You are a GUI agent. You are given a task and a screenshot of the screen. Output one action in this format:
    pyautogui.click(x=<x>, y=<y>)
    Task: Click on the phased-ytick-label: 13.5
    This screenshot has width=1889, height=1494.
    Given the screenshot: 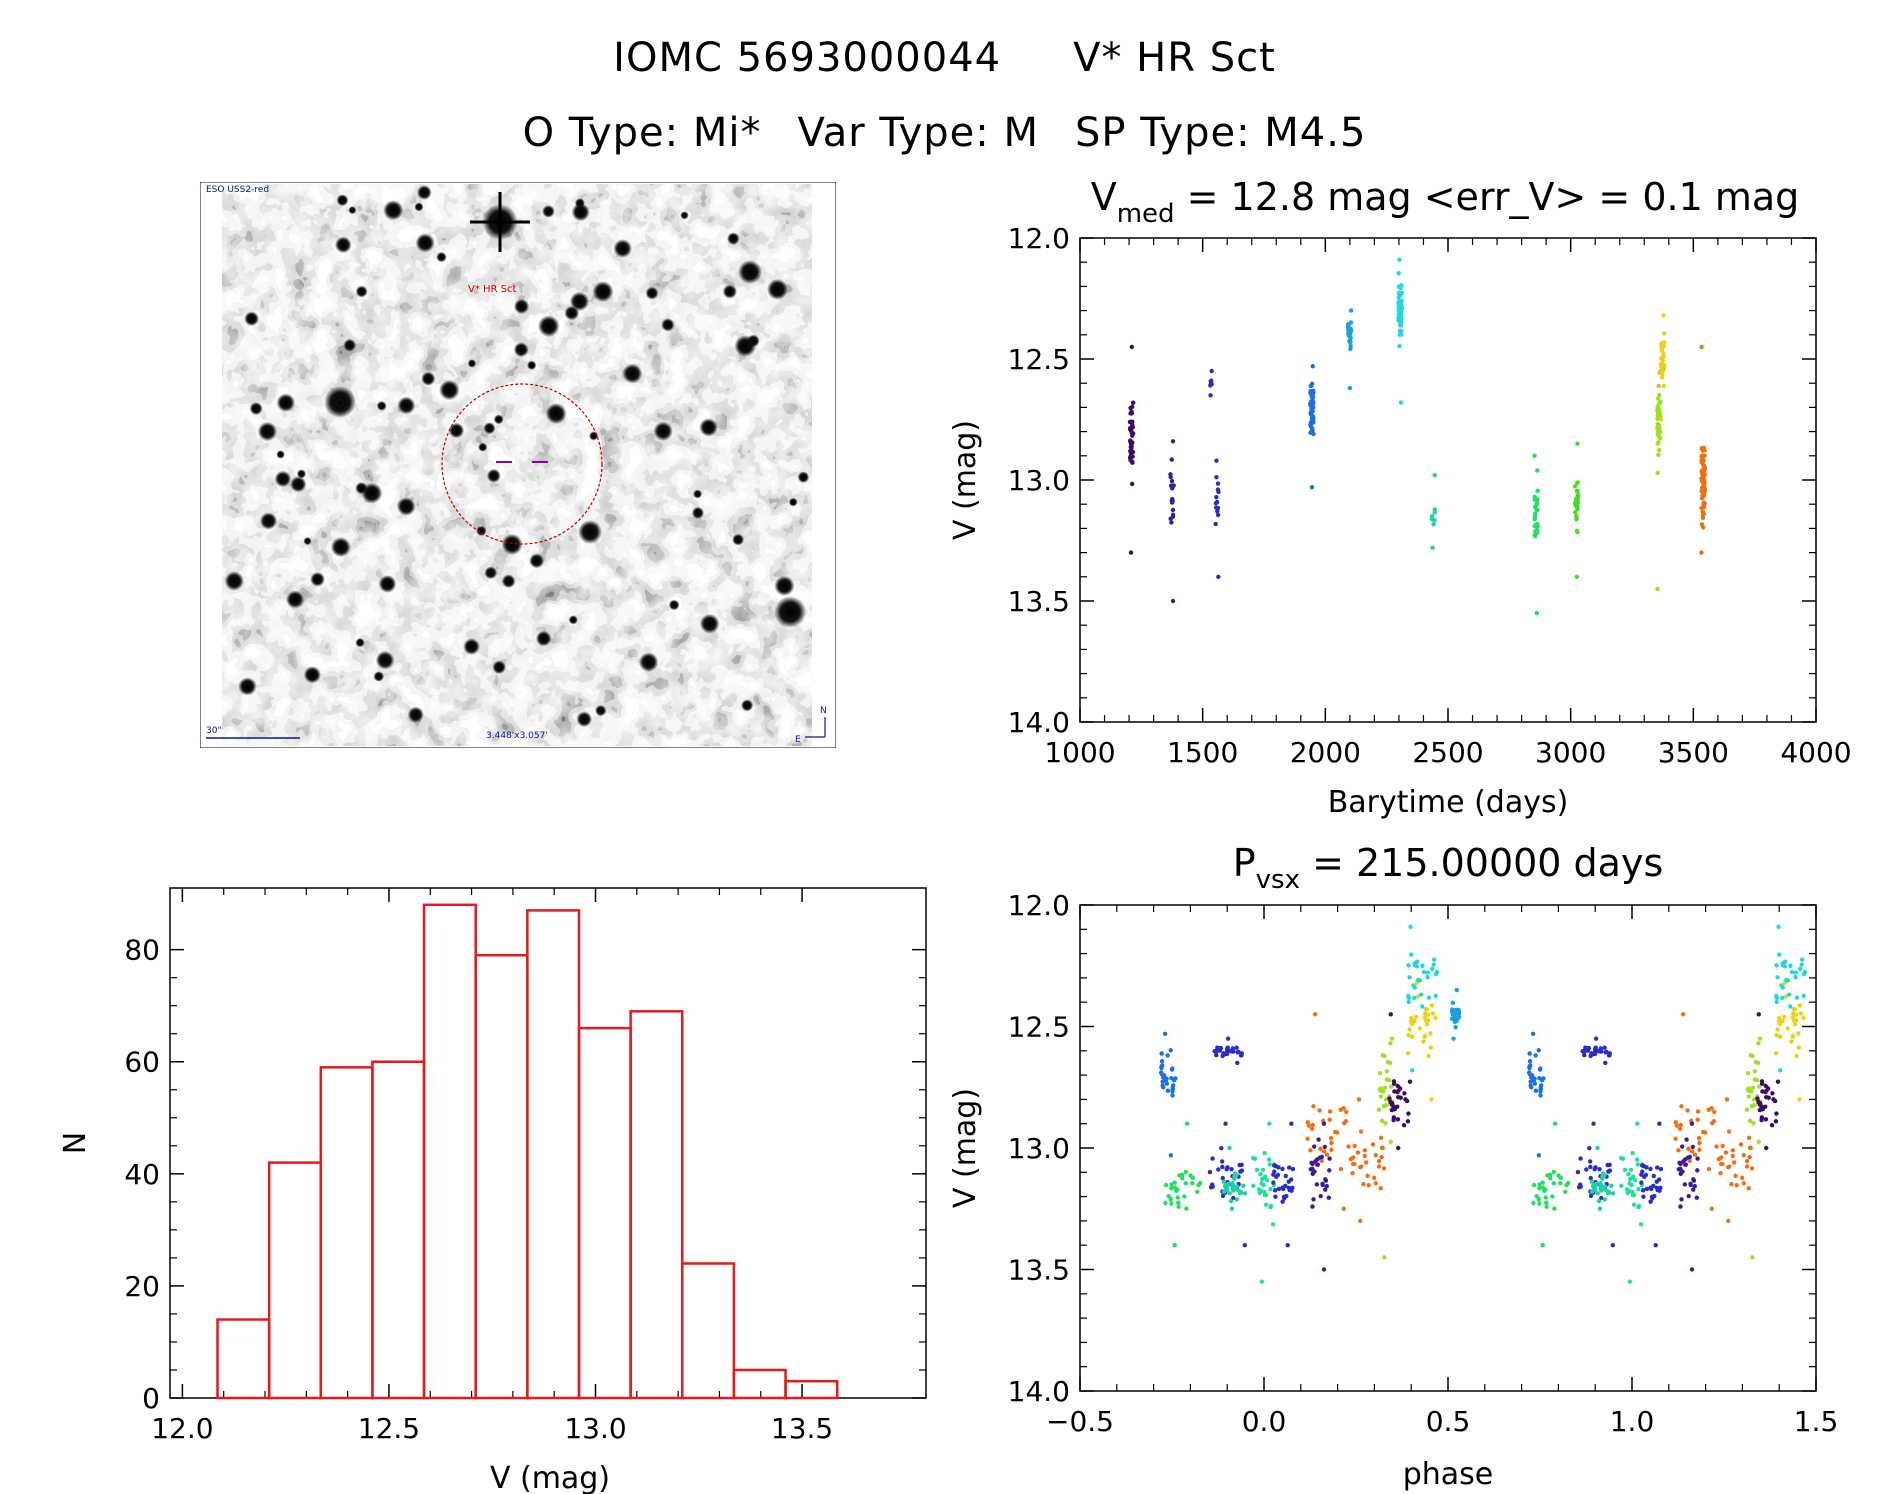 What is the action you would take?
    pyautogui.click(x=1039, y=1270)
    